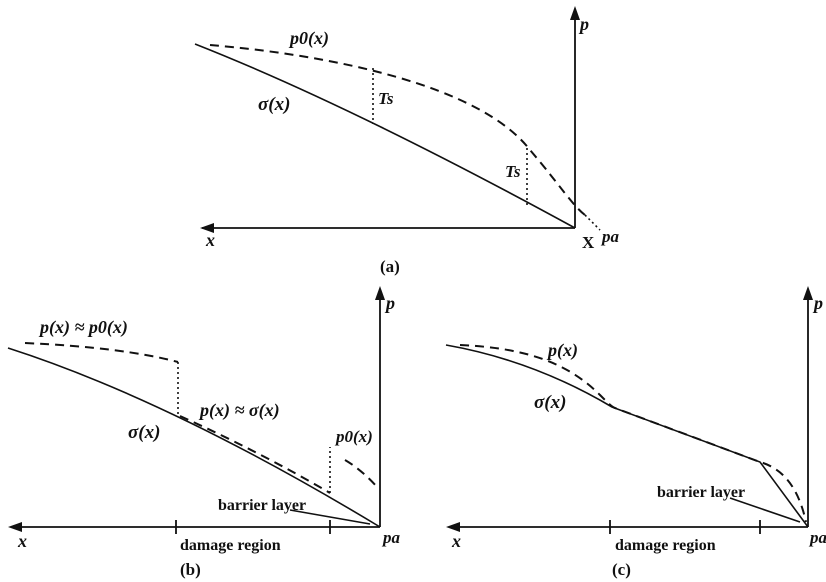 The width and height of the screenshot is (826, 582). What do you see at coordinates (207, 228) in the screenshot?
I see `panel-a-x-arrow-icon` at bounding box center [207, 228].